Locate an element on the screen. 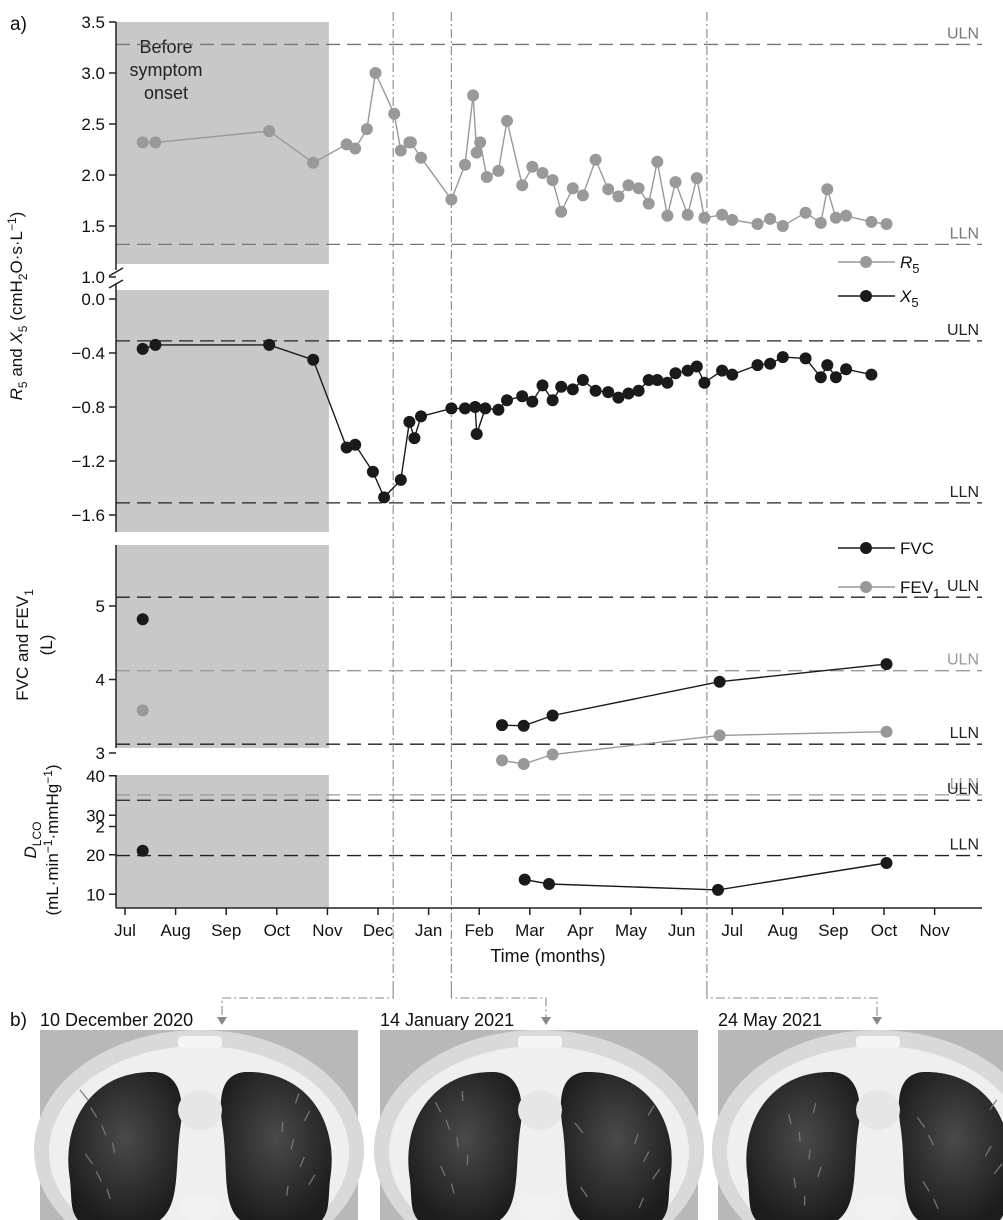  right-lung is located at coordinates (125, 1145).